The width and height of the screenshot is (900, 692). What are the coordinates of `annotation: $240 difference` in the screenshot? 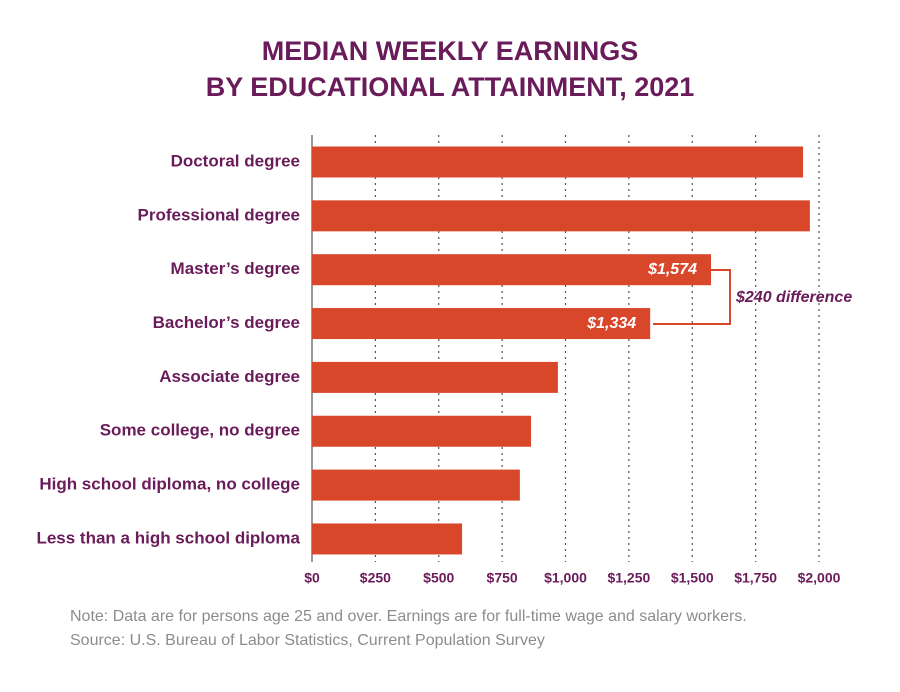 It's located at (793, 297).